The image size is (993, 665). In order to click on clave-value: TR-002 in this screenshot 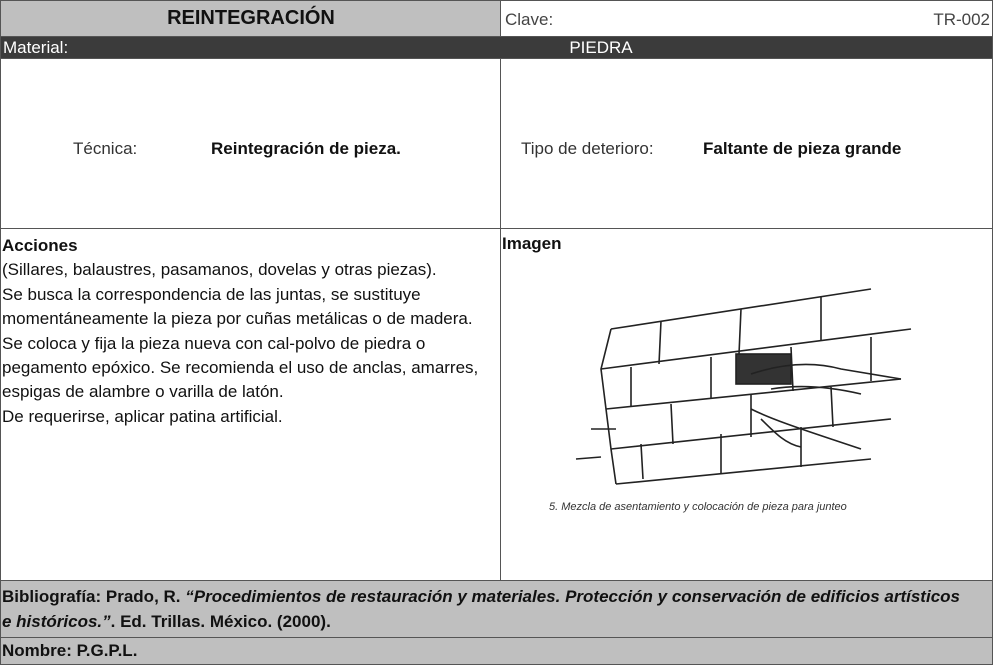, I will do `click(961, 19)`.